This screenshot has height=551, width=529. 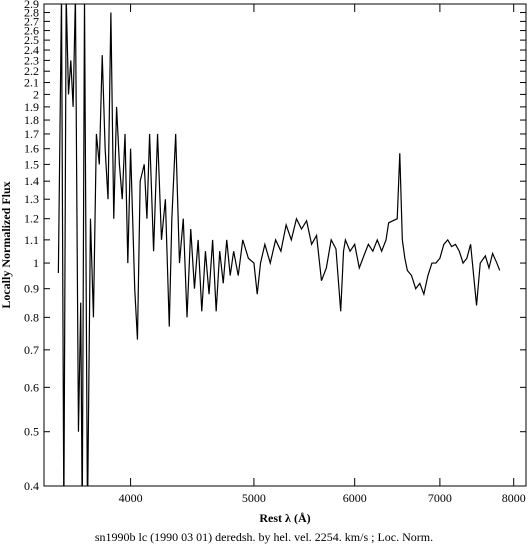 What do you see at coordinates (31, 199) in the screenshot?
I see `y-tick-label: 1.3` at bounding box center [31, 199].